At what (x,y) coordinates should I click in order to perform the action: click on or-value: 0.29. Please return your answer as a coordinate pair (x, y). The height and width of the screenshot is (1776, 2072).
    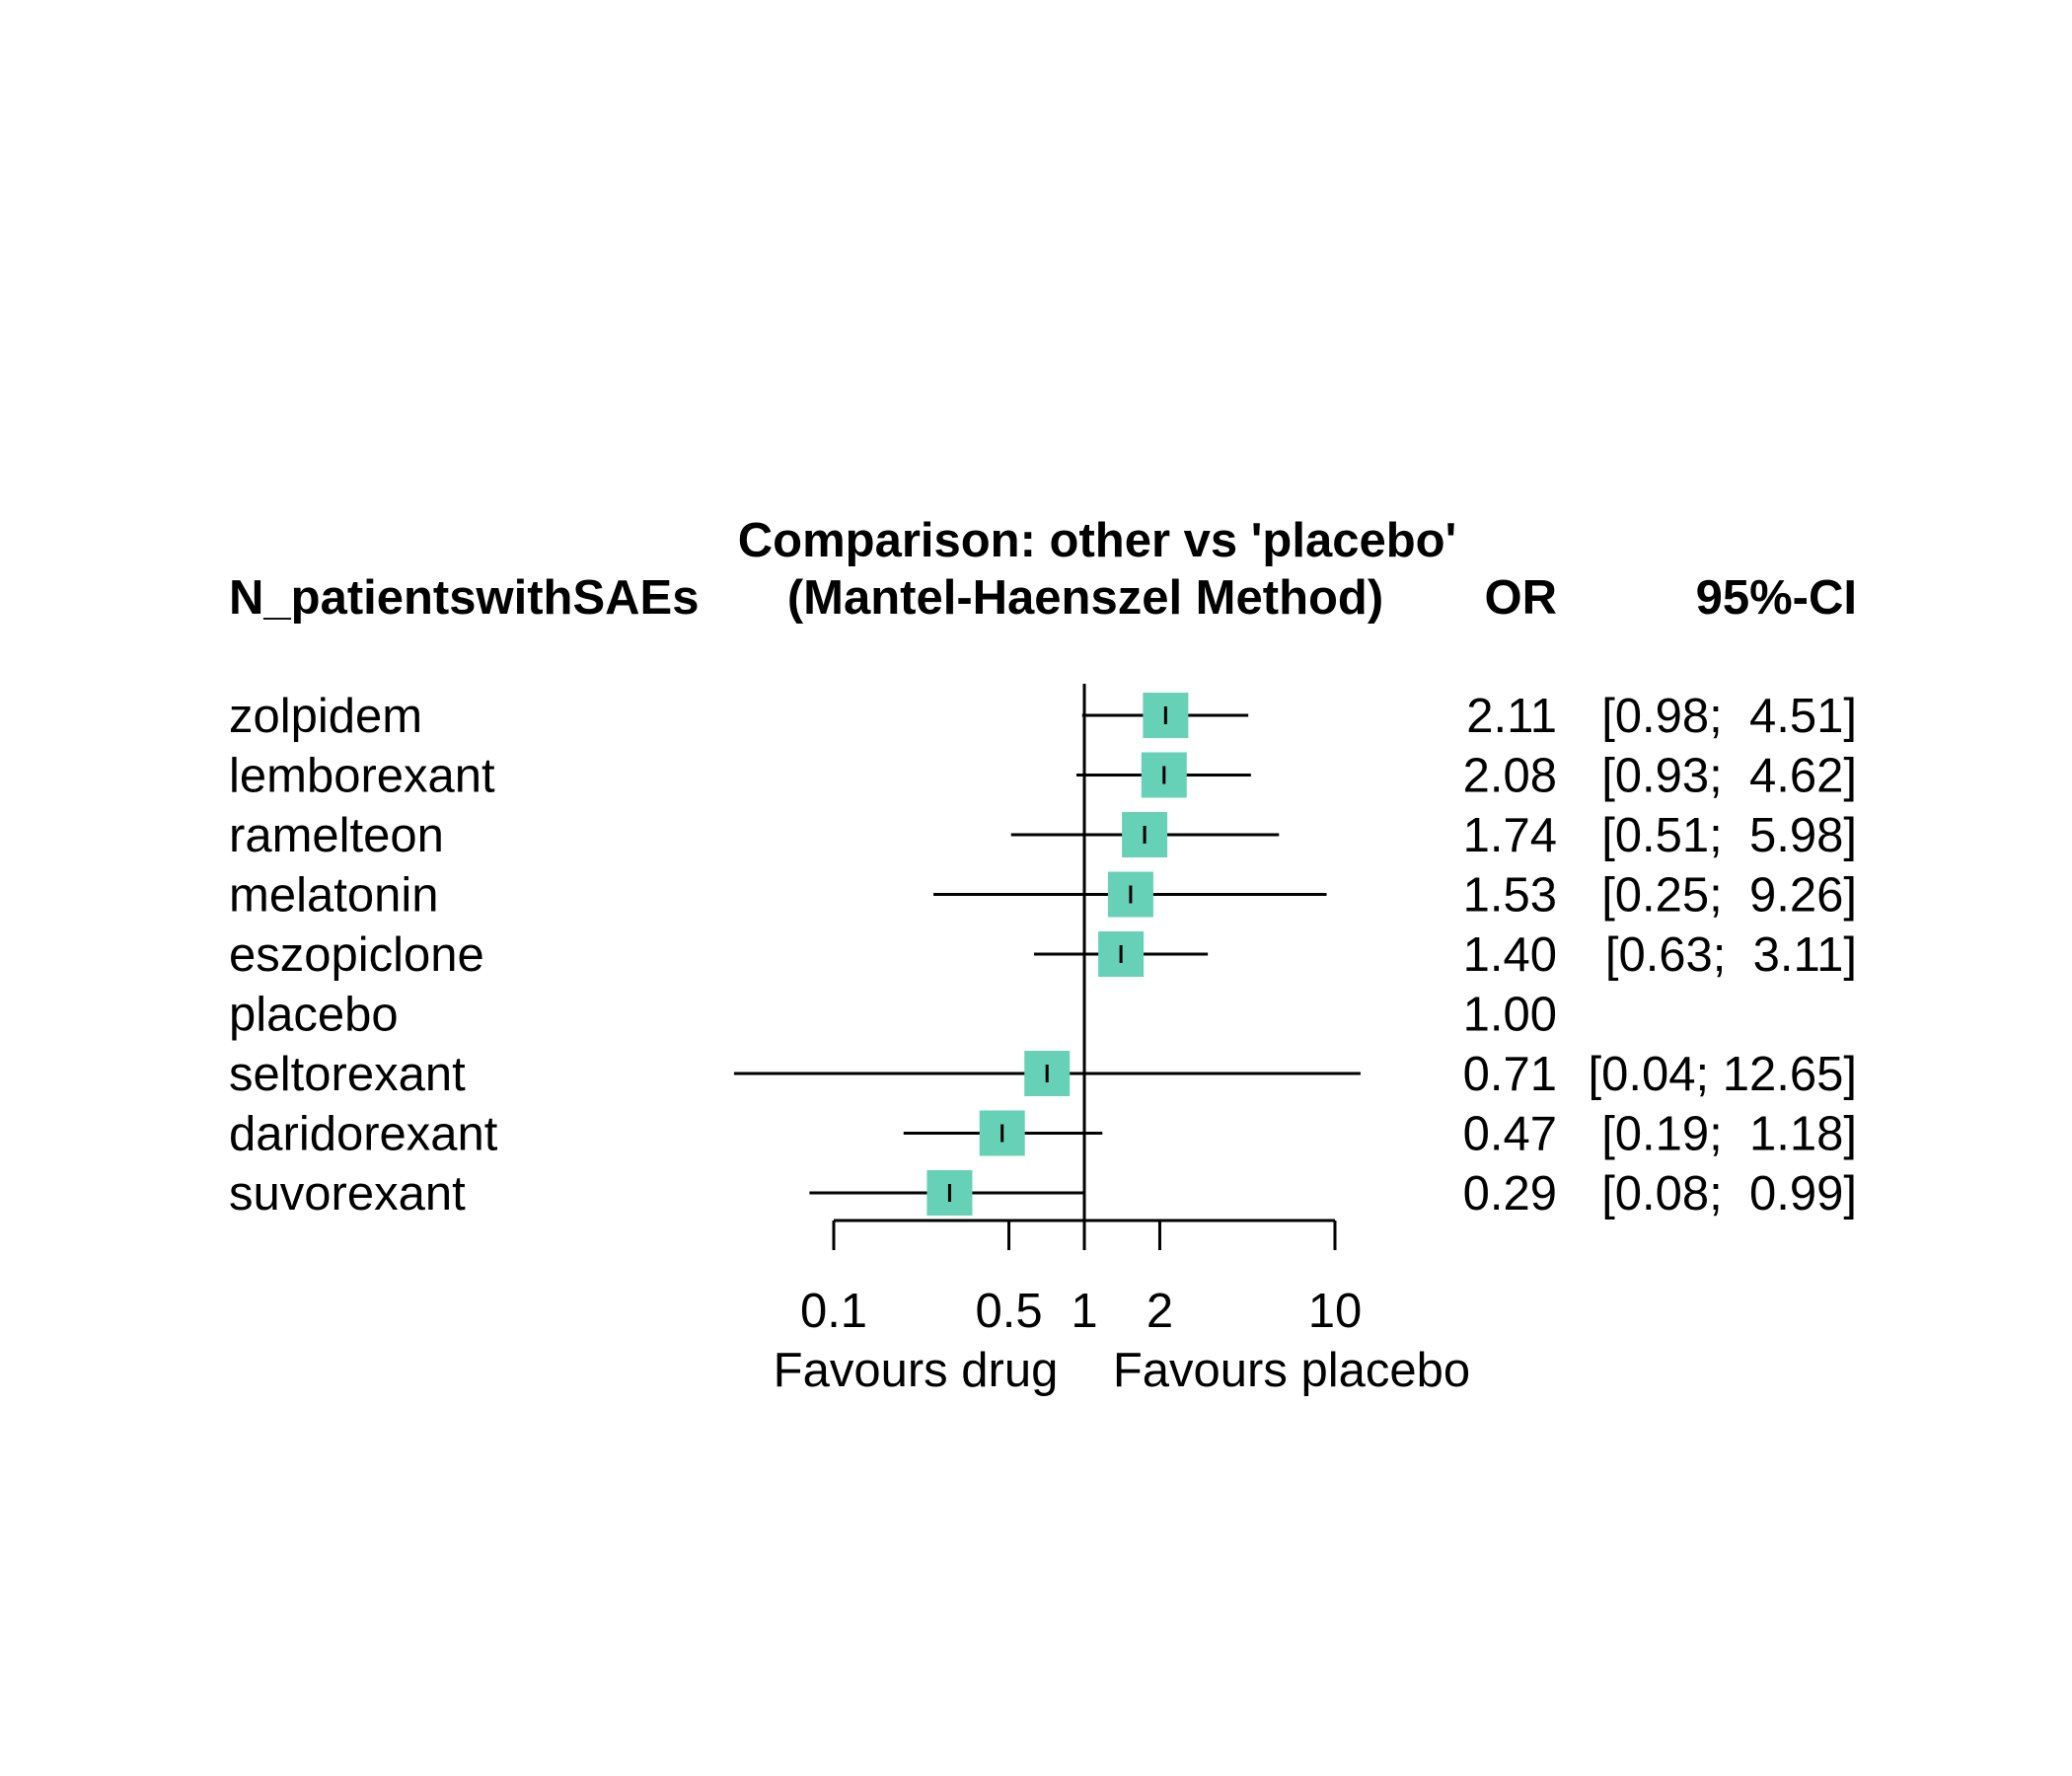
    Looking at the image, I should click on (1510, 1194).